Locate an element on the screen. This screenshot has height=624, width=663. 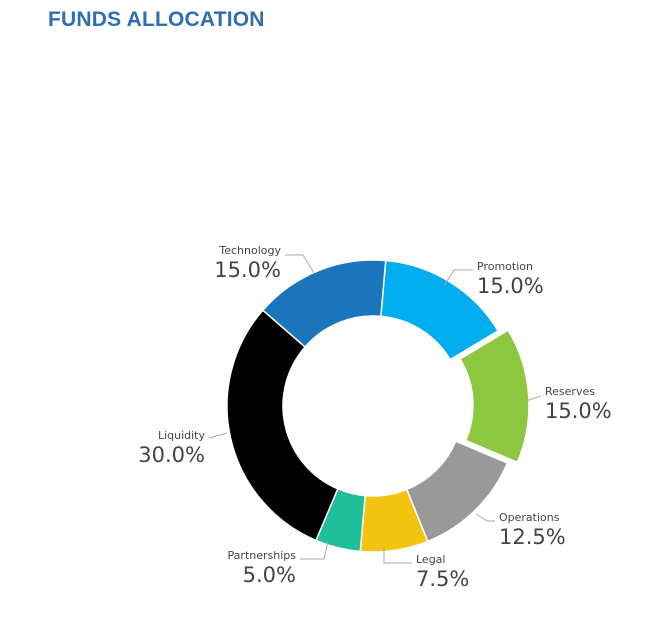
slice-value-legal: 7.5% is located at coordinates (442, 579).